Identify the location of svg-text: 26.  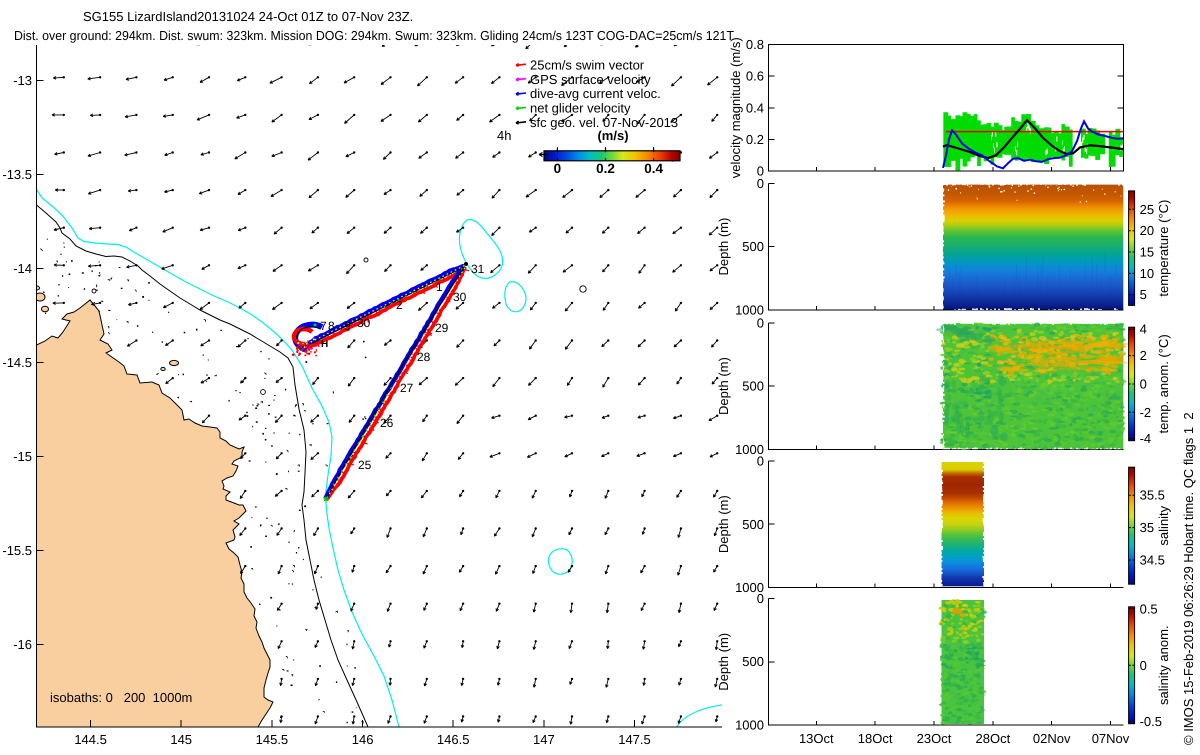
(387, 423).